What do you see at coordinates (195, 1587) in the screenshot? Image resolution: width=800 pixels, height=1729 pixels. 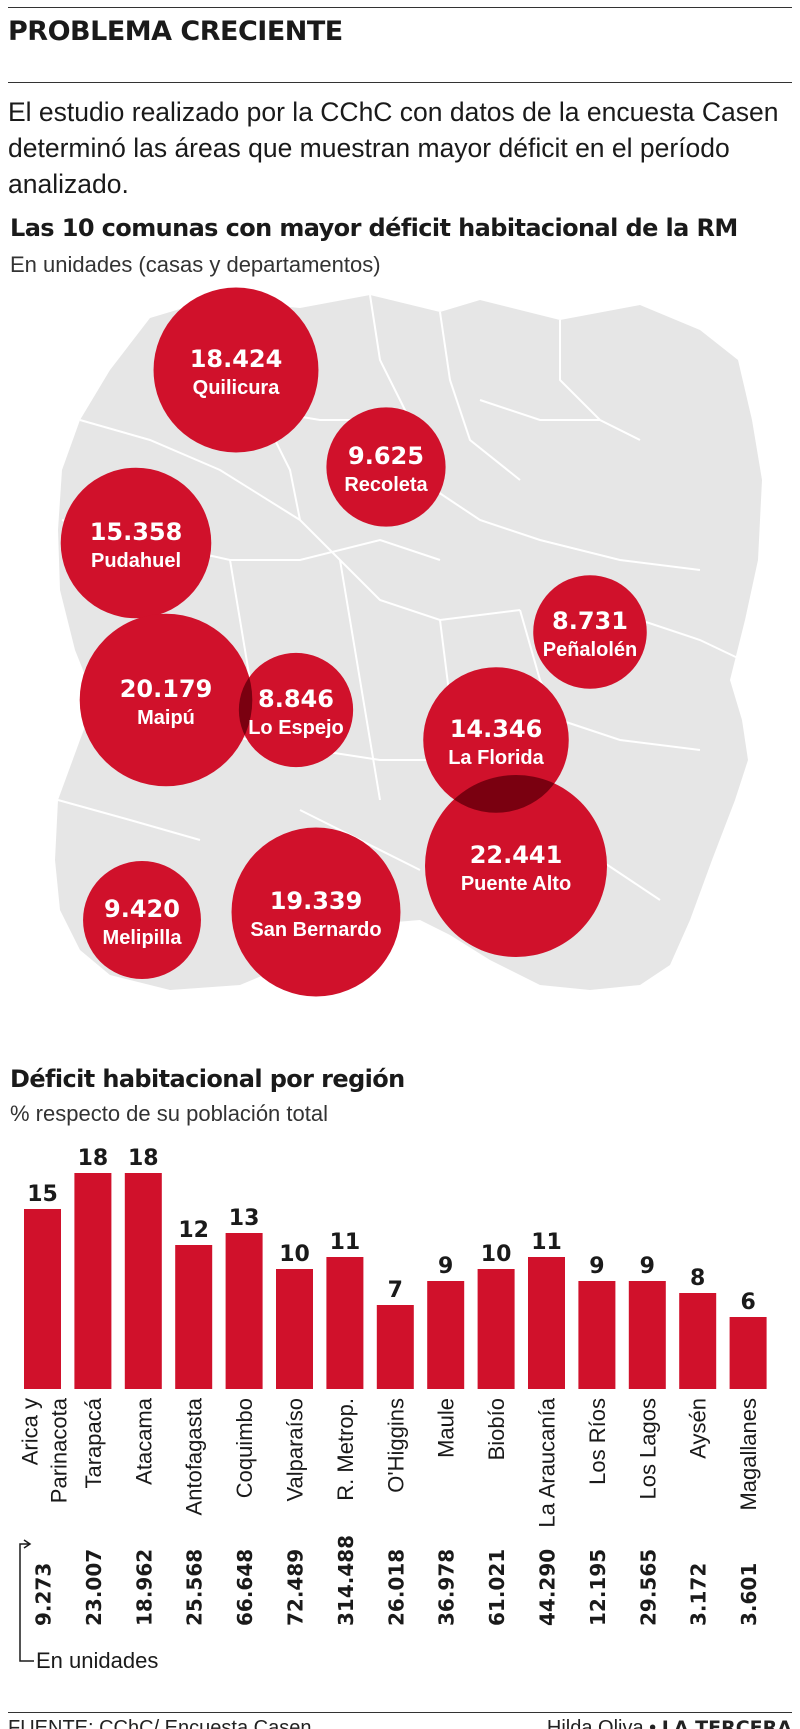 I see `unit-value-label: 25.568` at bounding box center [195, 1587].